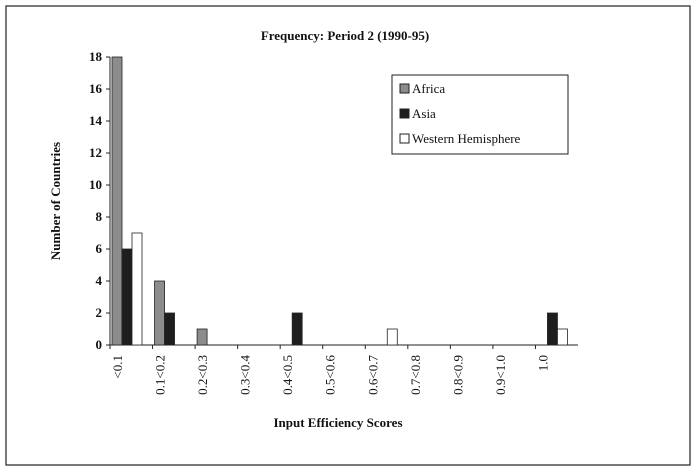 The width and height of the screenshot is (698, 472). I want to click on y-tick-label: 0, so click(99, 344).